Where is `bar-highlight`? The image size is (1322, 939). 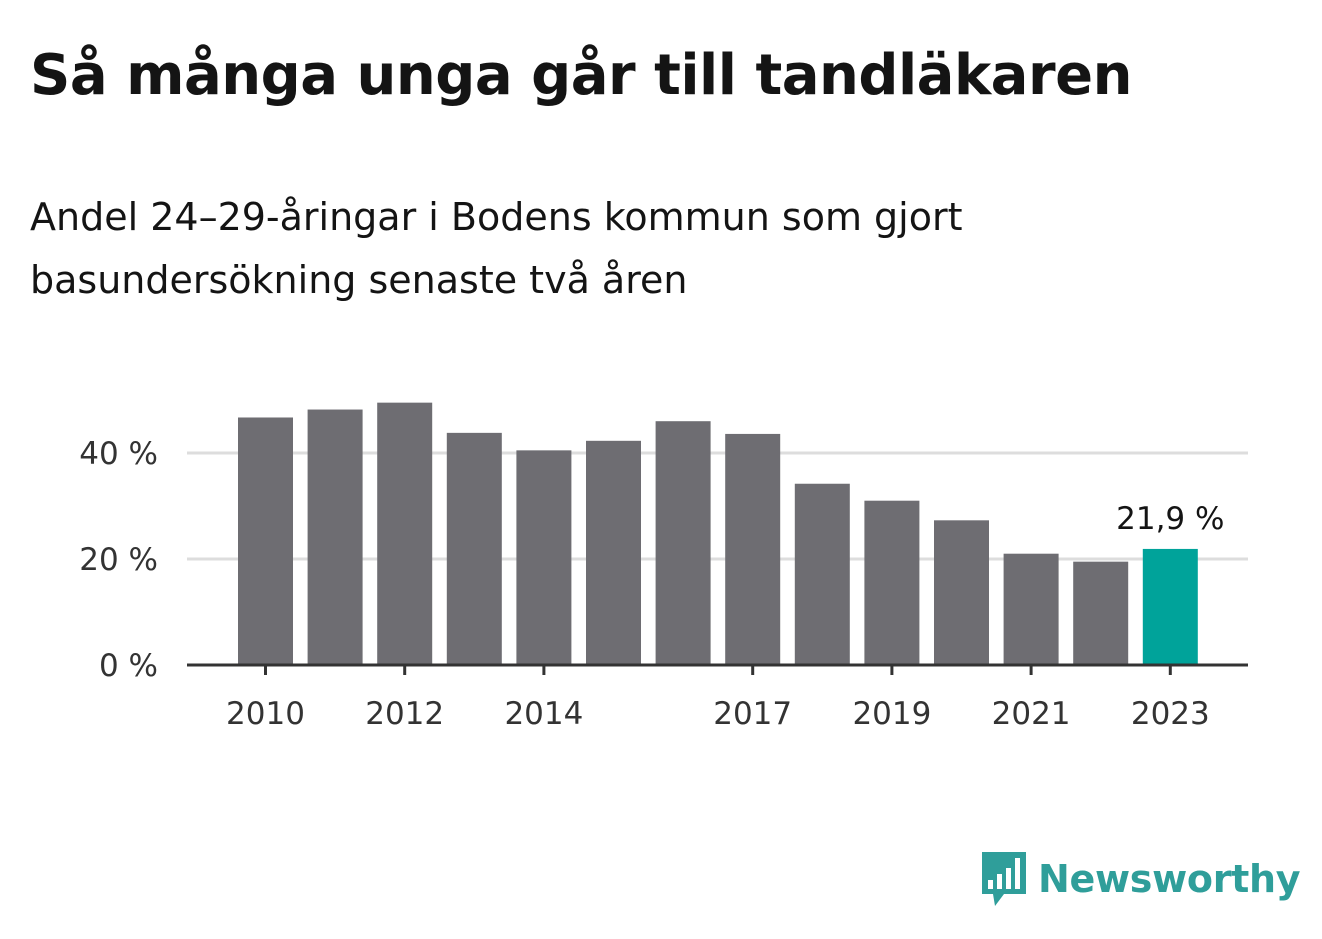
bar-highlight is located at coordinates (1170, 606).